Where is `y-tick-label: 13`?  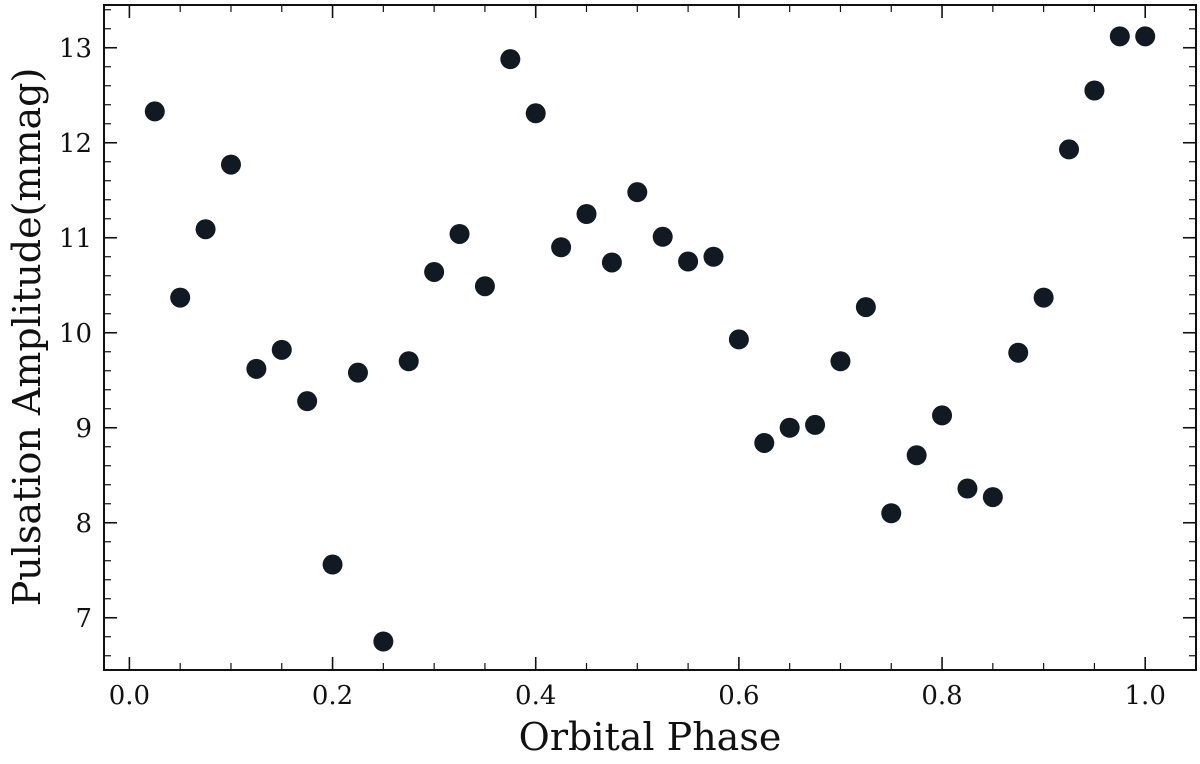 y-tick-label: 13 is located at coordinates (75, 49).